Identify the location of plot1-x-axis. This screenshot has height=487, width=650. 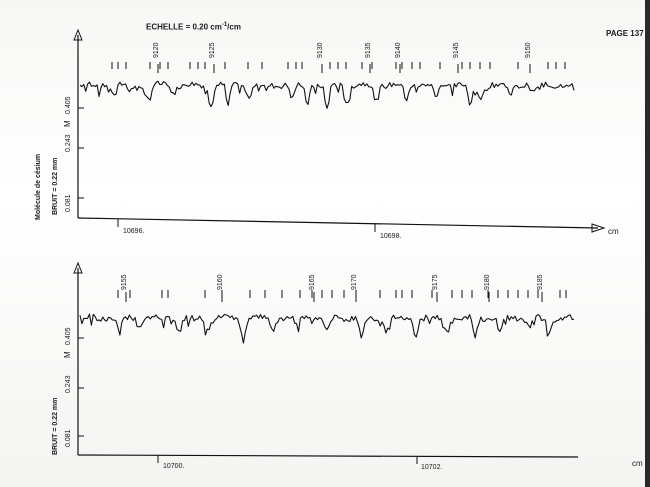
(338, 223).